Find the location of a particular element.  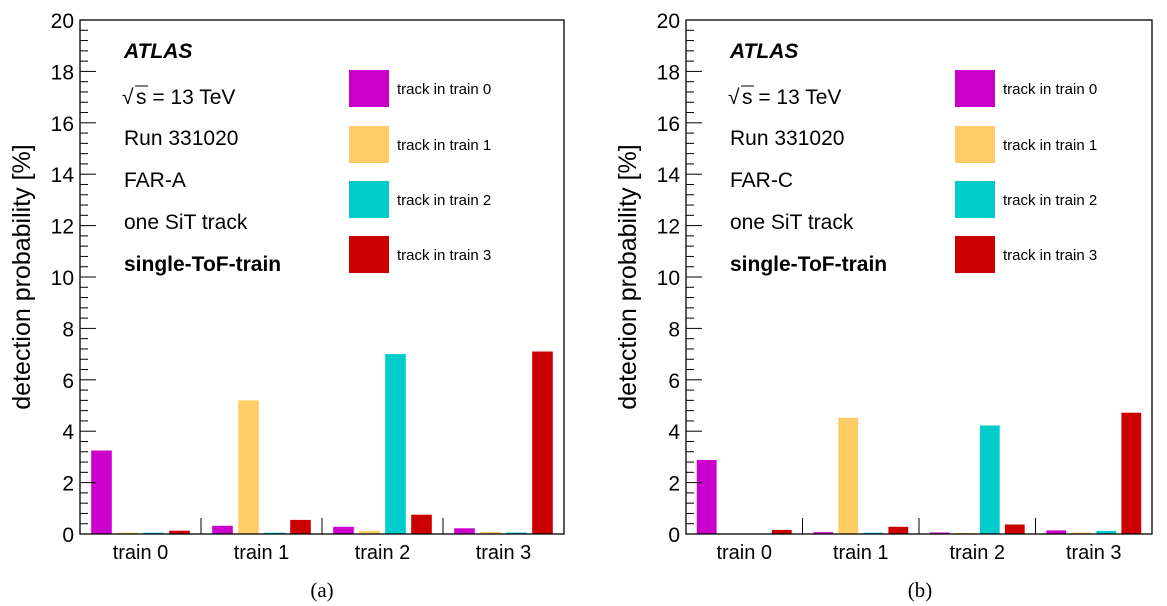

bar-train0-series1 is located at coordinates (127, 533).